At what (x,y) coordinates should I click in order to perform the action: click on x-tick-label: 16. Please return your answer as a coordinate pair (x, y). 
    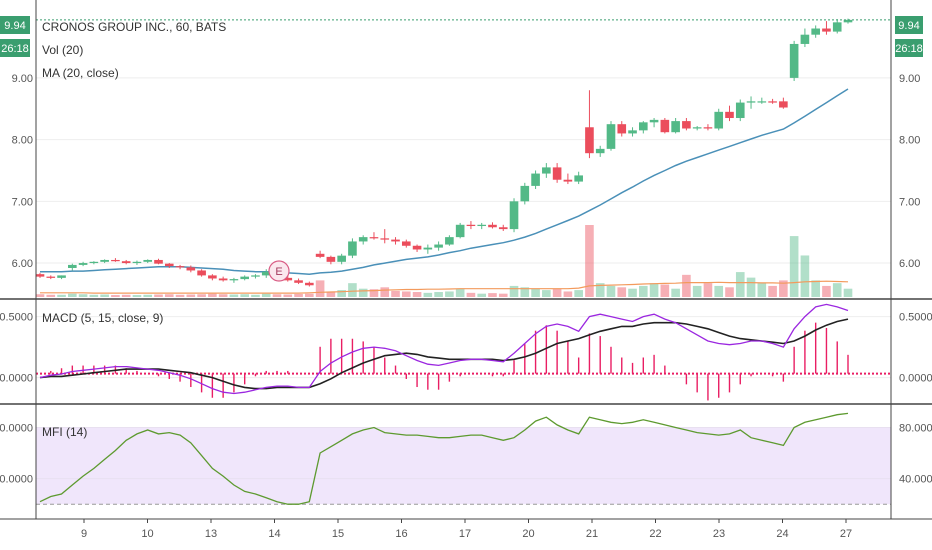
    Looking at the image, I should click on (401, 534).